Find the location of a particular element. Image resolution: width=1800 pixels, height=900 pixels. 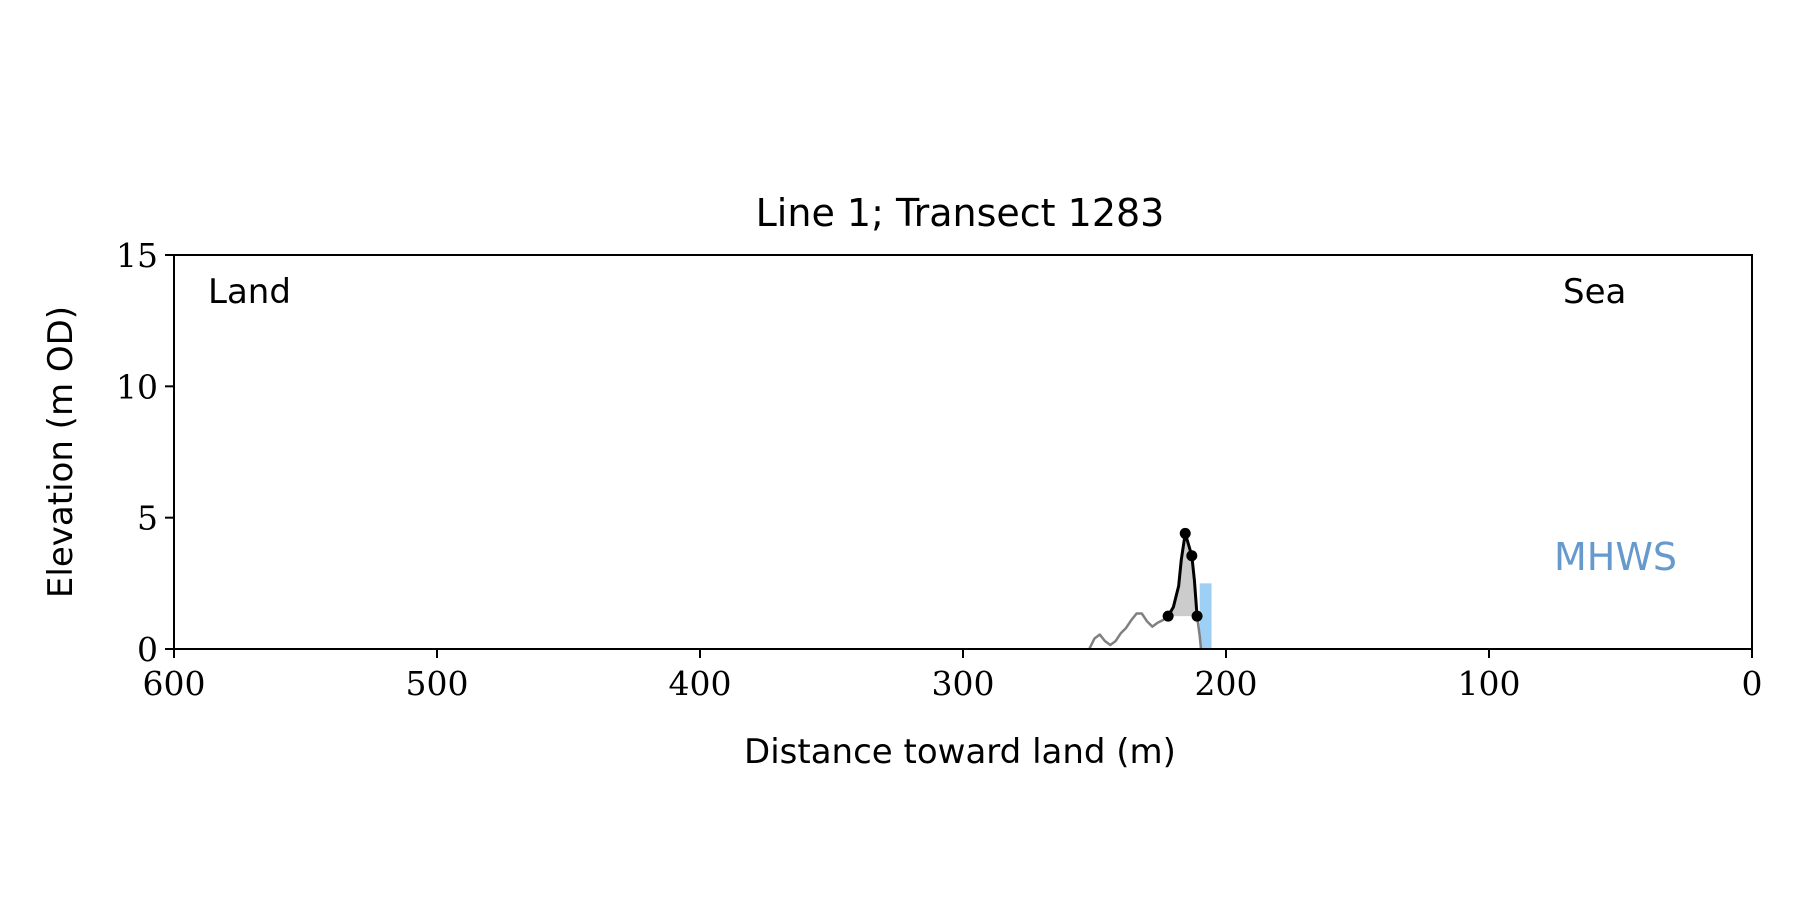

chart-title: Line 1; Transect 1283 is located at coordinates (960, 213).